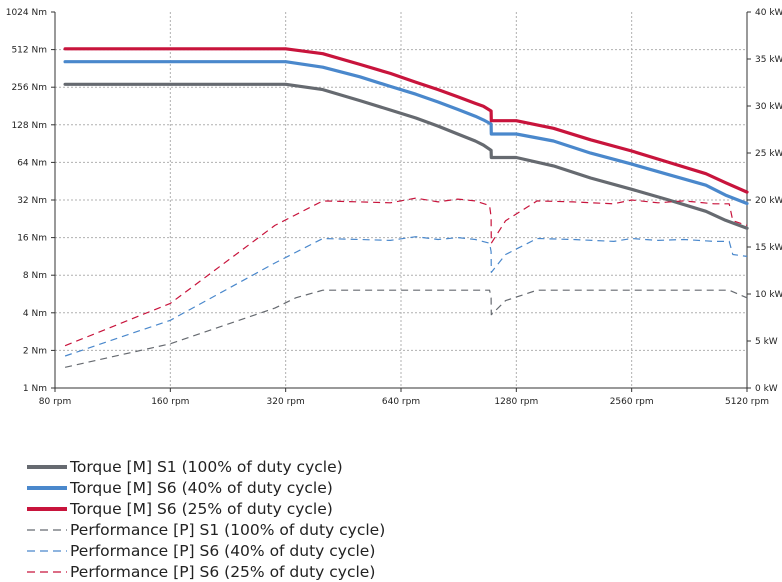 The height and width of the screenshot is (582, 782). Describe the element at coordinates (516, 402) in the screenshot. I see `x-tick-label: 1280 rpm` at that location.